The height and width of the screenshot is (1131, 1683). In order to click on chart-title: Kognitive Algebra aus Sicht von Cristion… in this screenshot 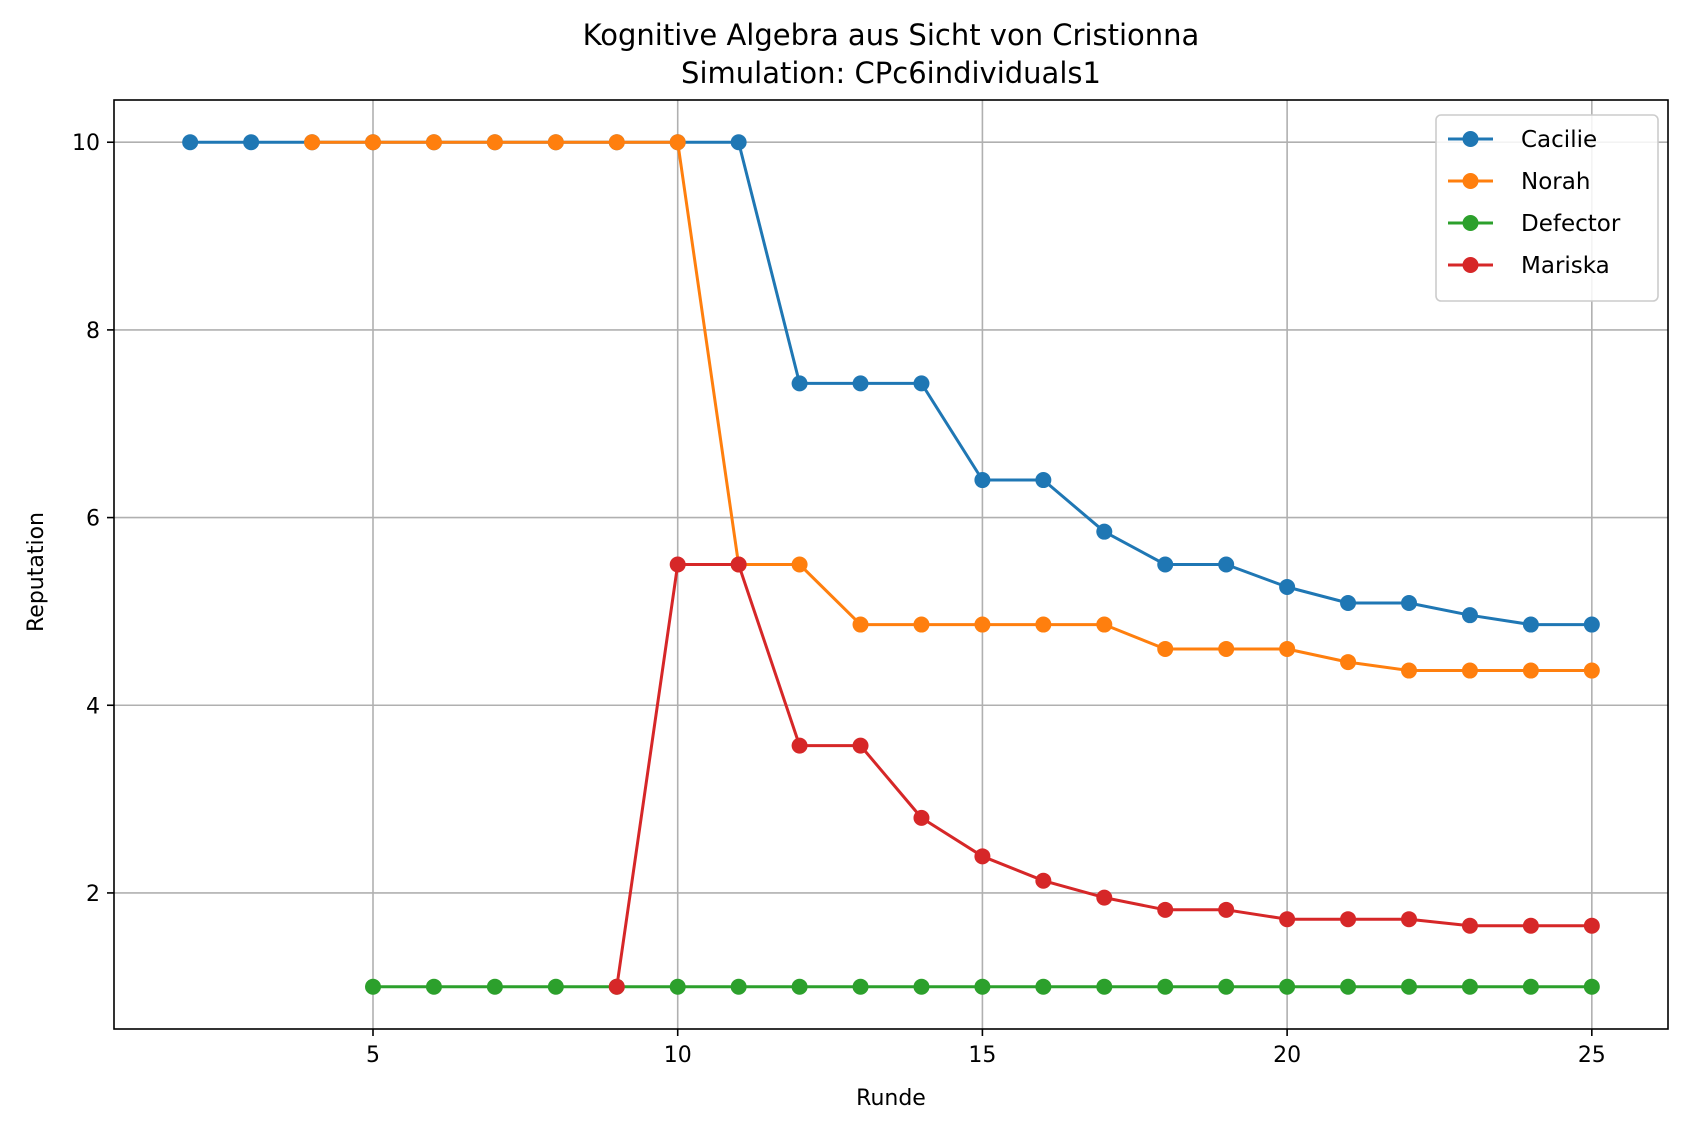, I will do `click(891, 35)`.